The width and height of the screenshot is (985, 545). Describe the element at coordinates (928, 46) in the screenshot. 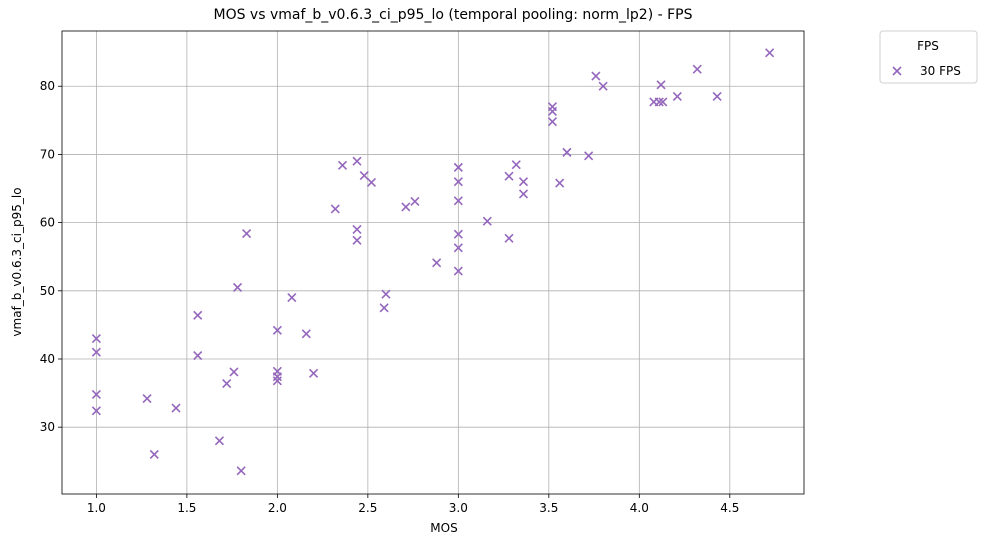

I see `legend-title: FPS` at that location.